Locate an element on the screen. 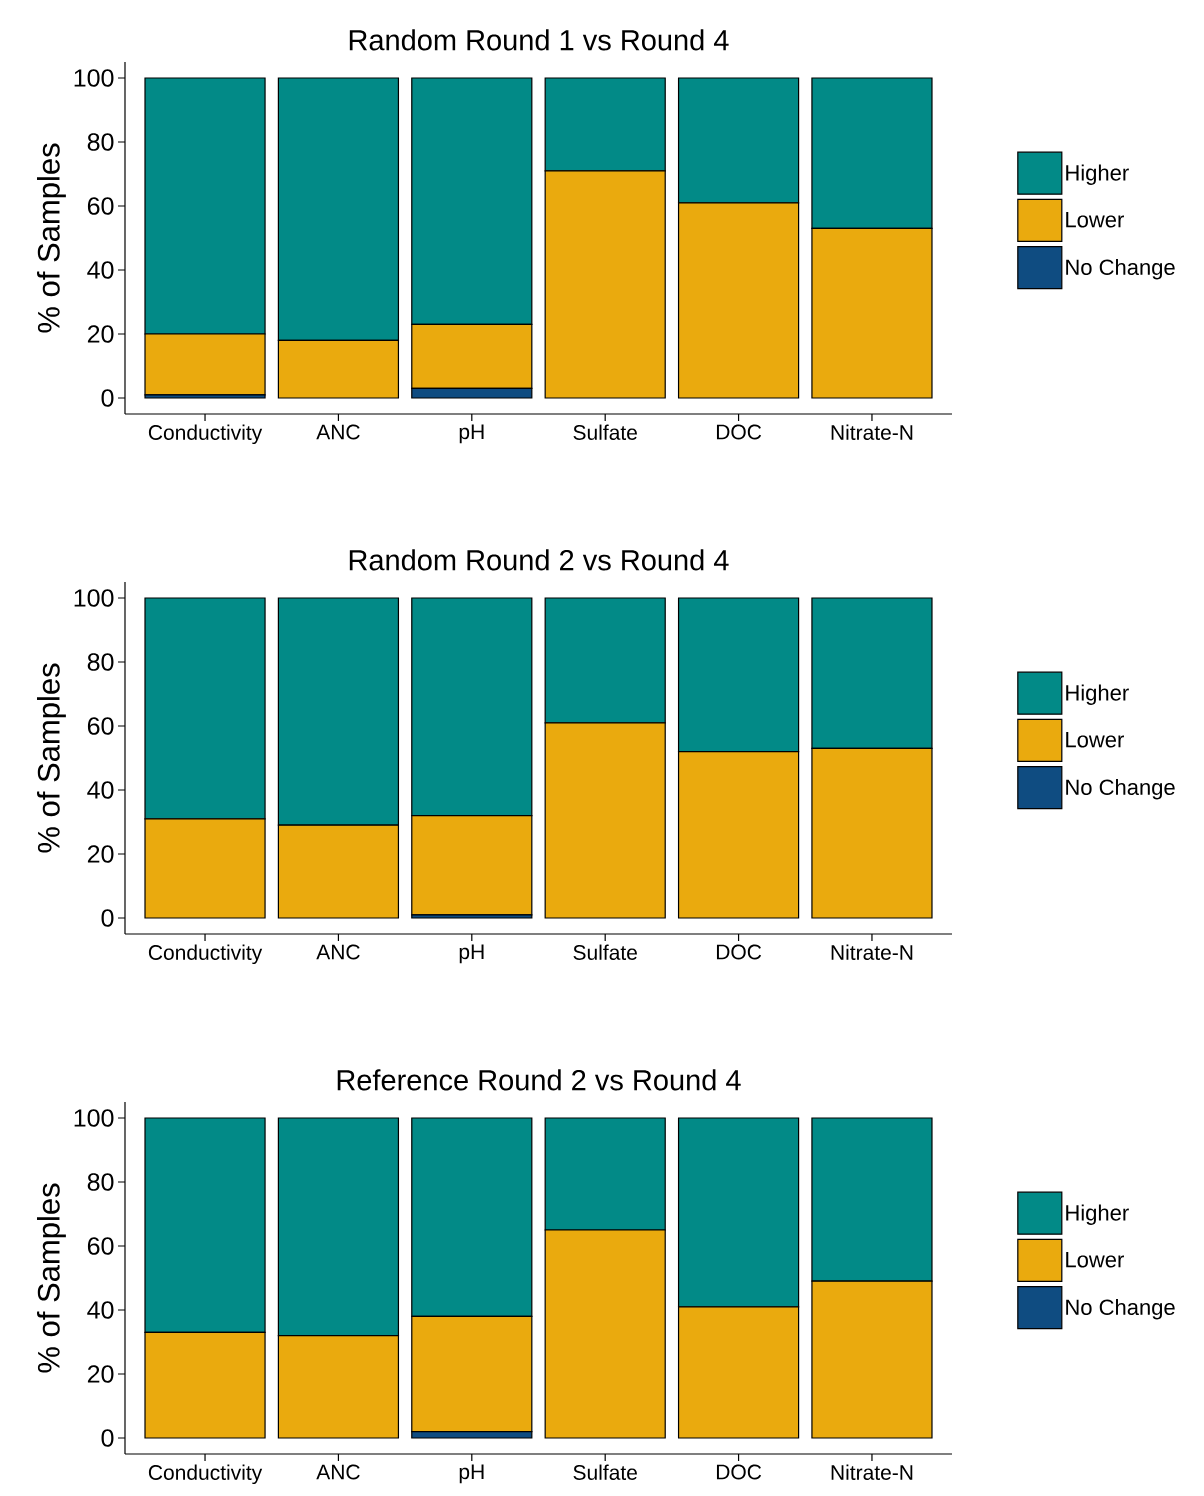 The height and width of the screenshot is (1496, 1204). chart-title: Random Round 2 vs Round 4 is located at coordinates (539, 560).